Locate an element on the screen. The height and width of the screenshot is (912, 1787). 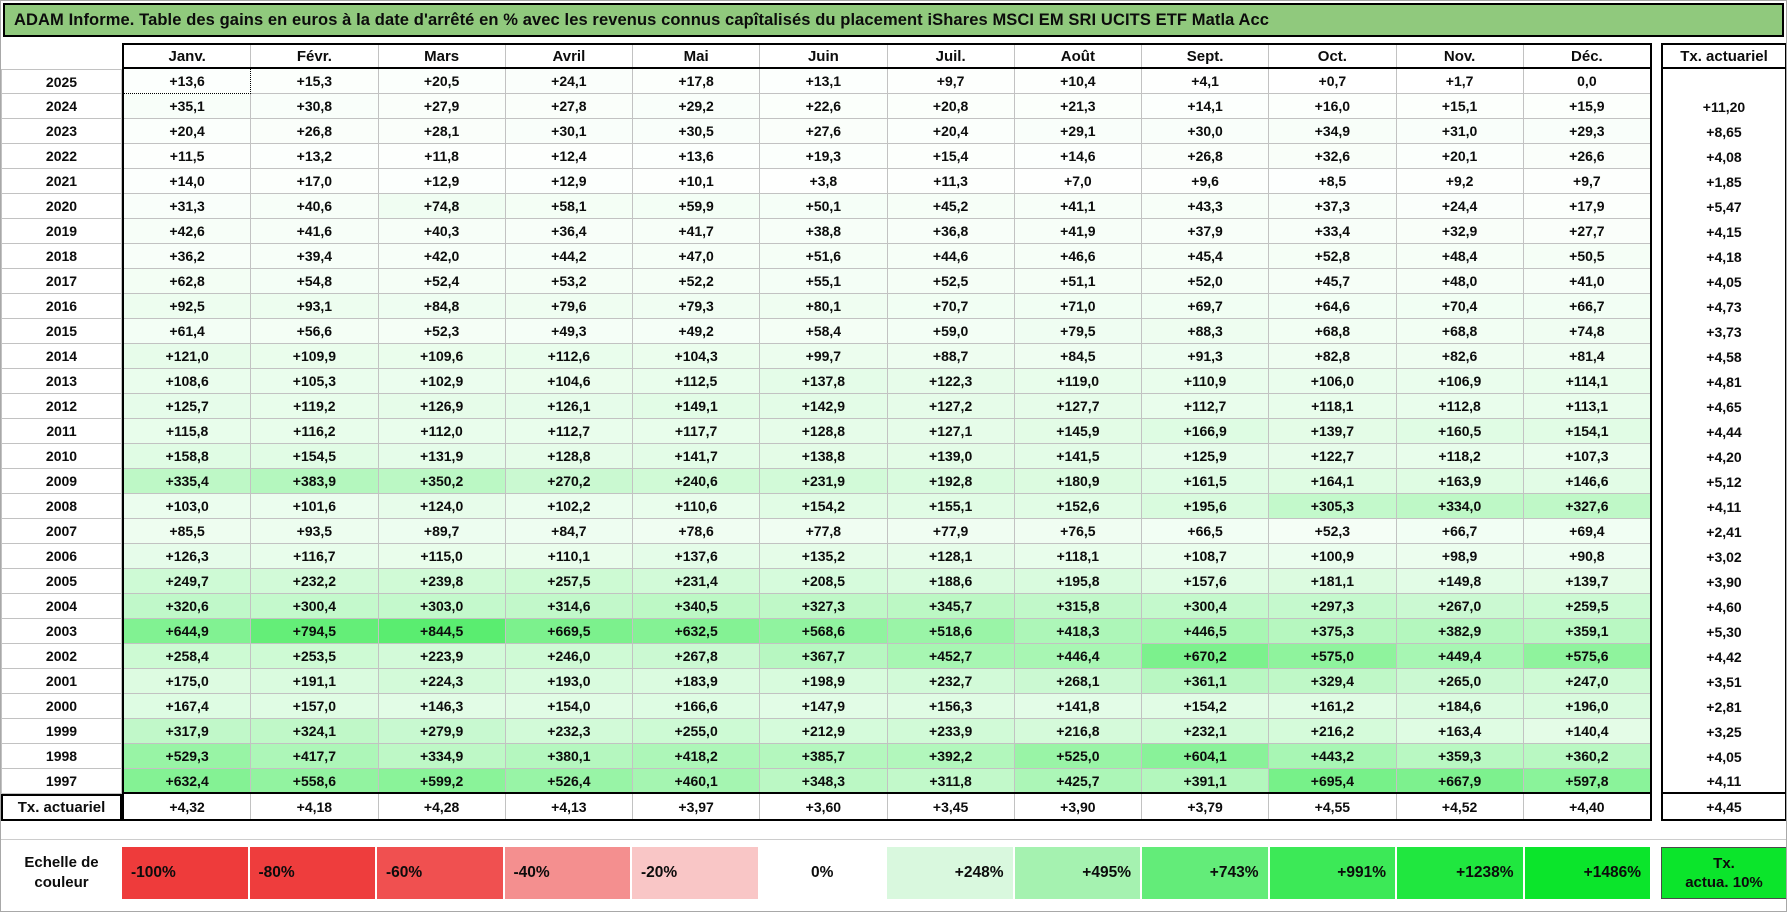
gain-cell: +139,0 is located at coordinates (951, 456).